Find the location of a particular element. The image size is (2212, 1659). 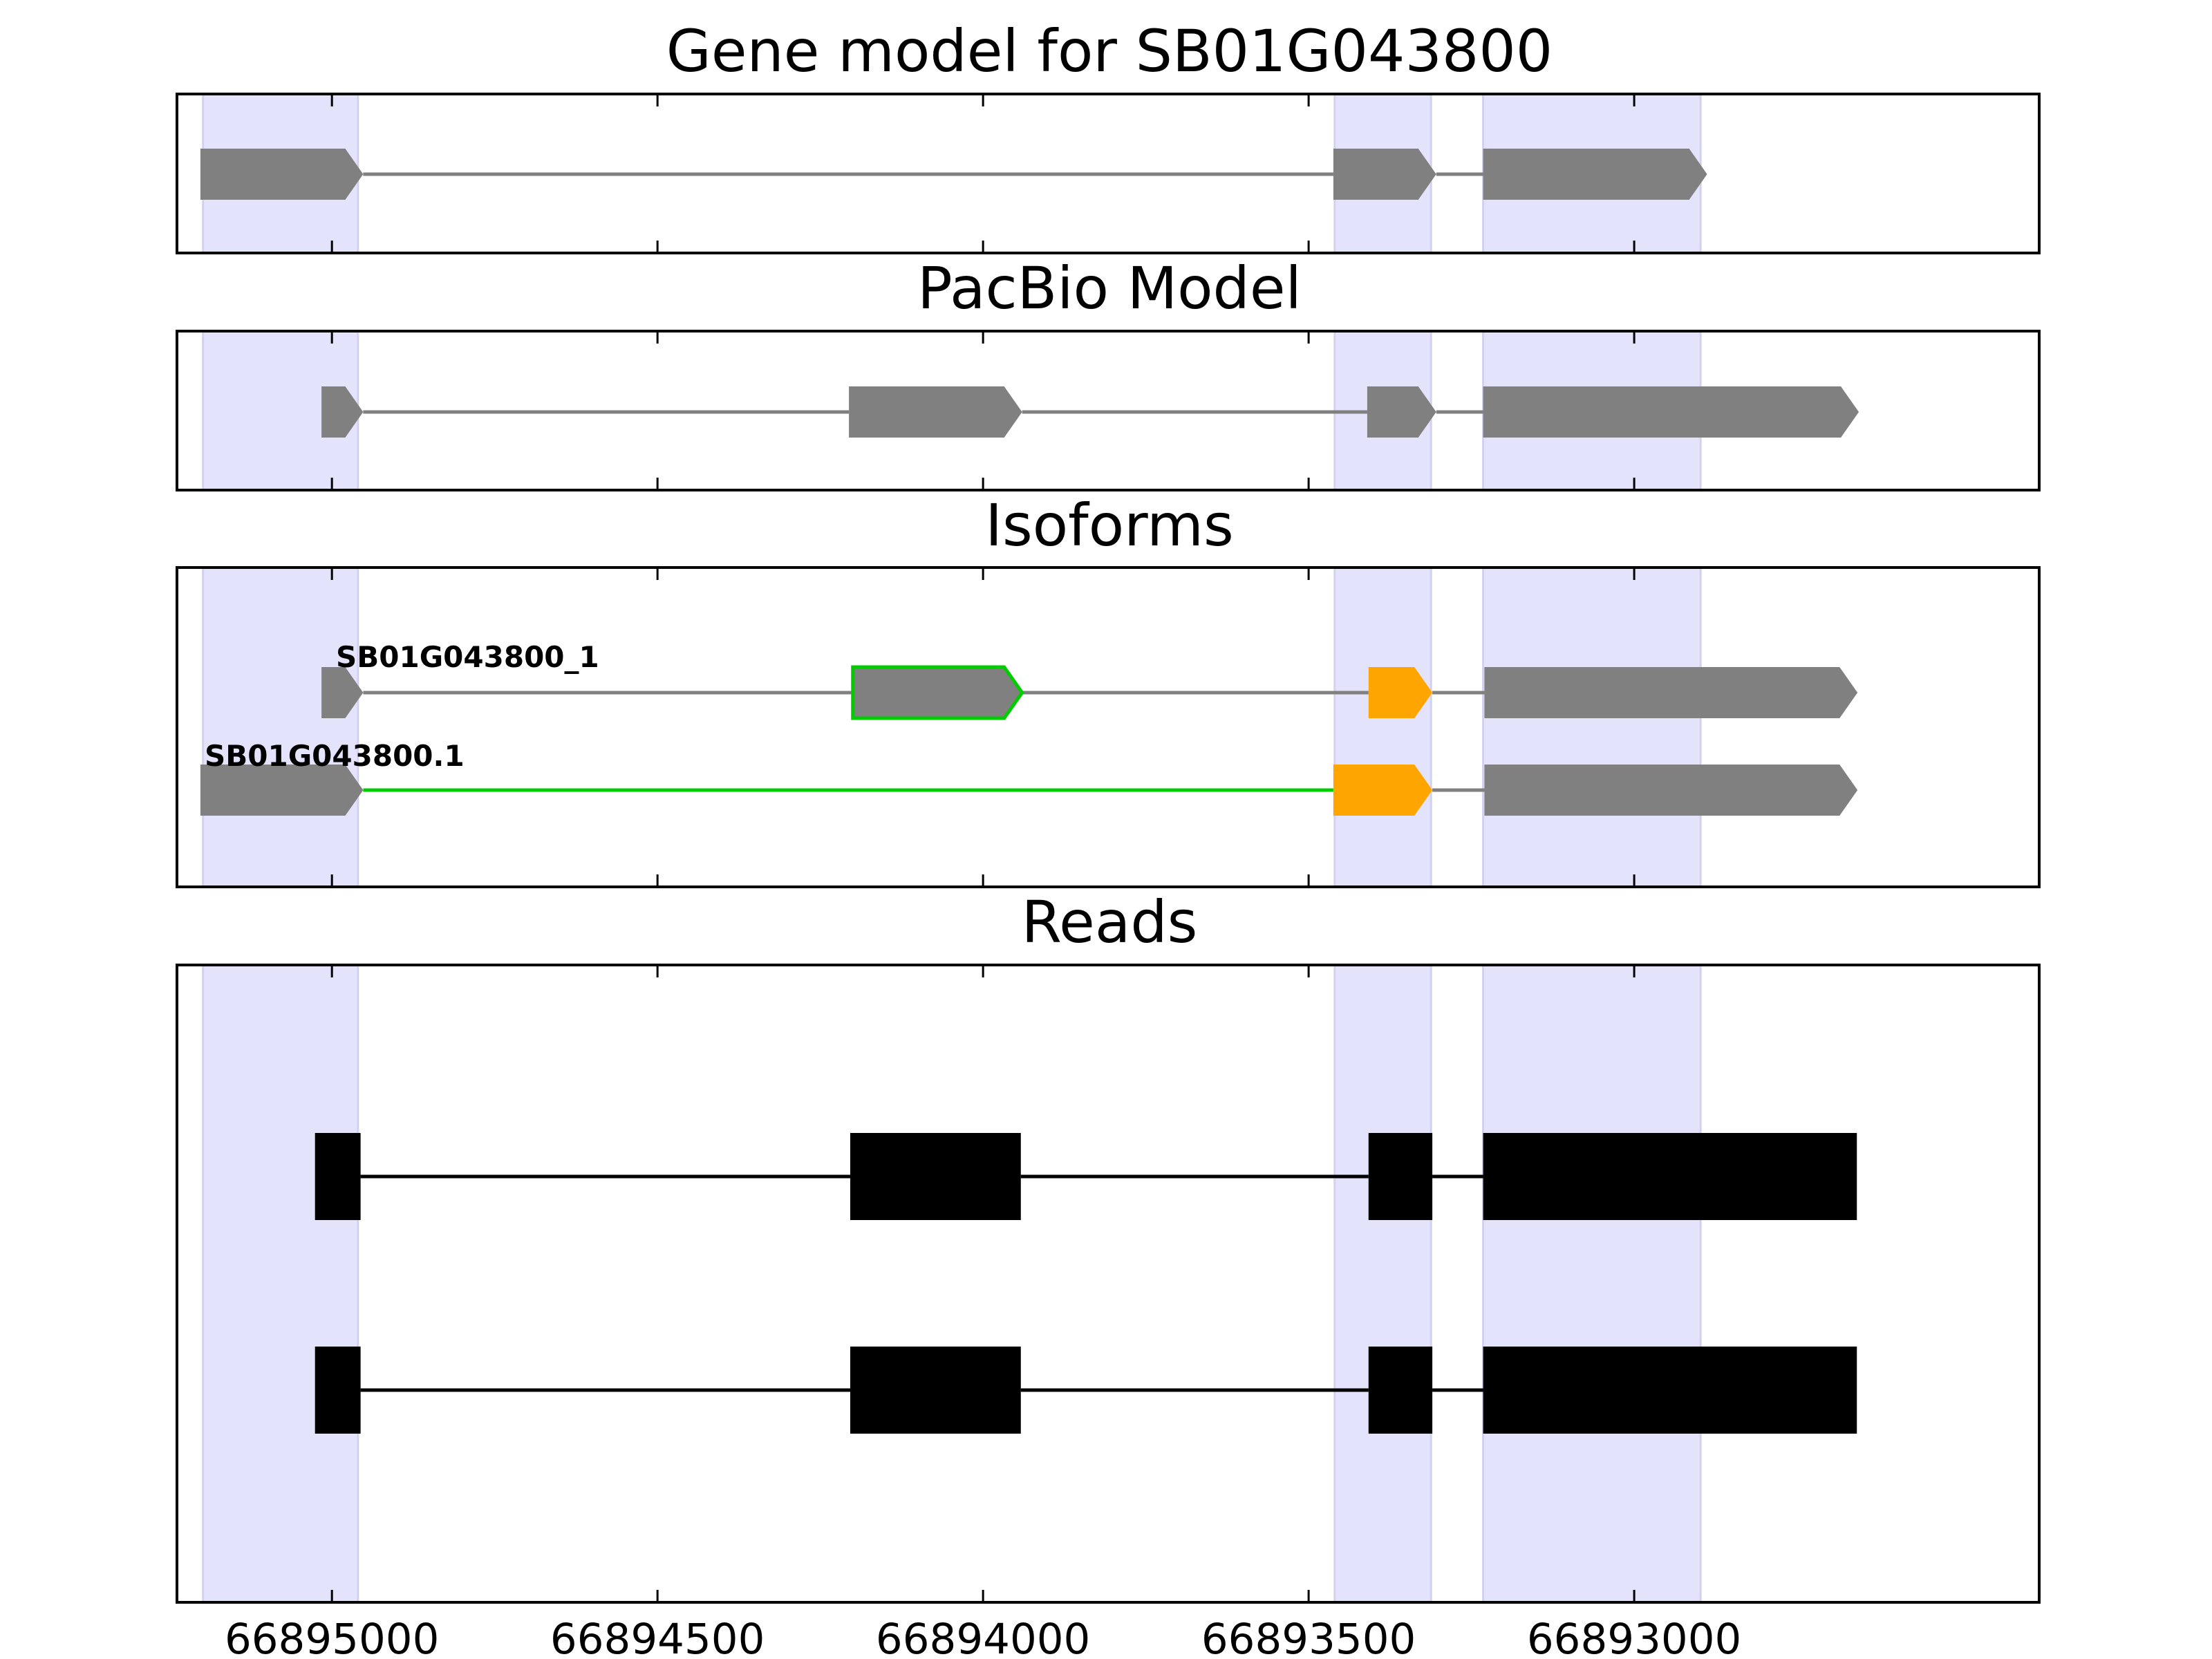

x-tick-label: 66893000 is located at coordinates (1634, 1637).